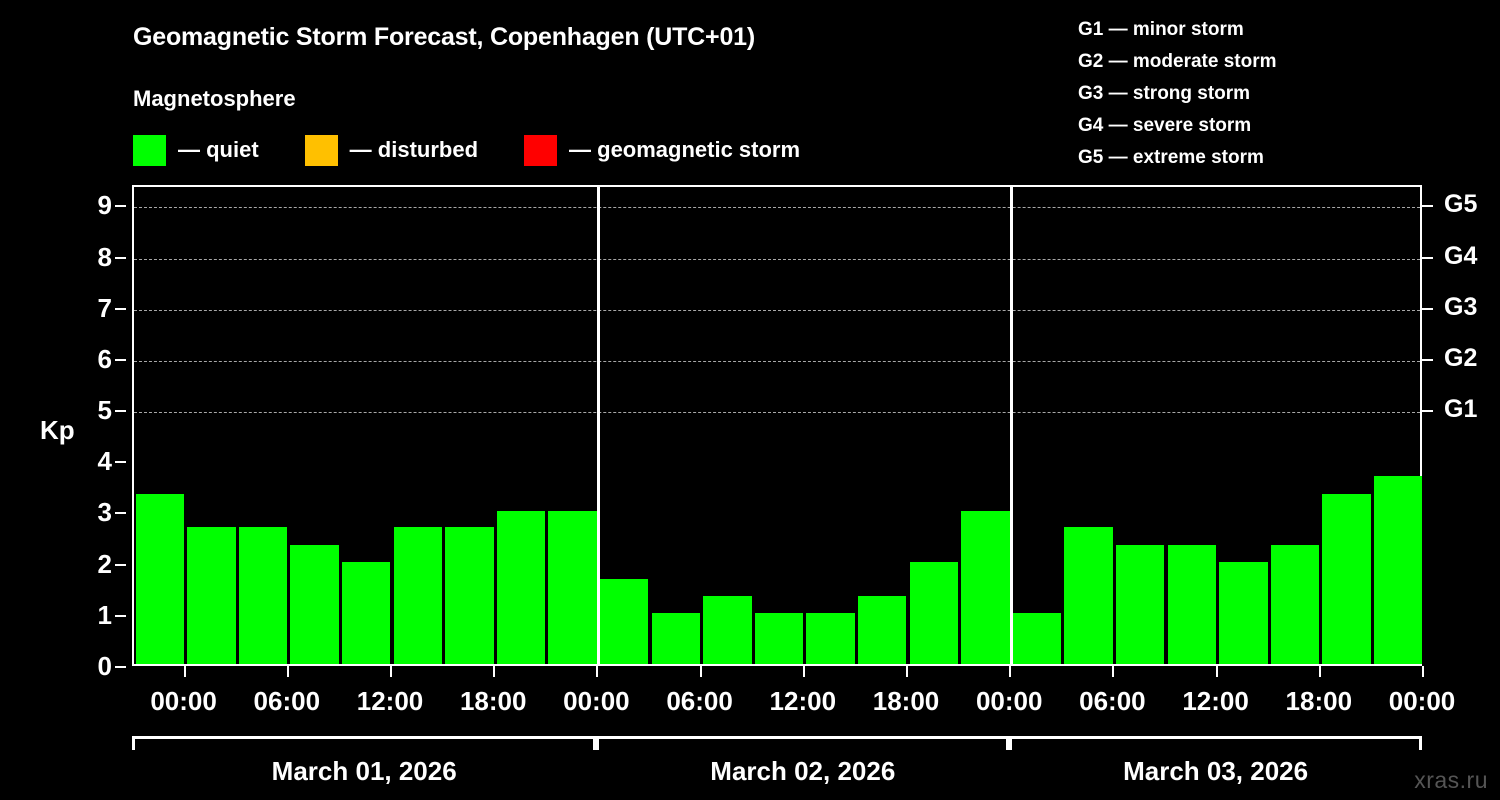 Image resolution: width=1500 pixels, height=800 pixels. I want to click on g-tick-label: G1, so click(1461, 409).